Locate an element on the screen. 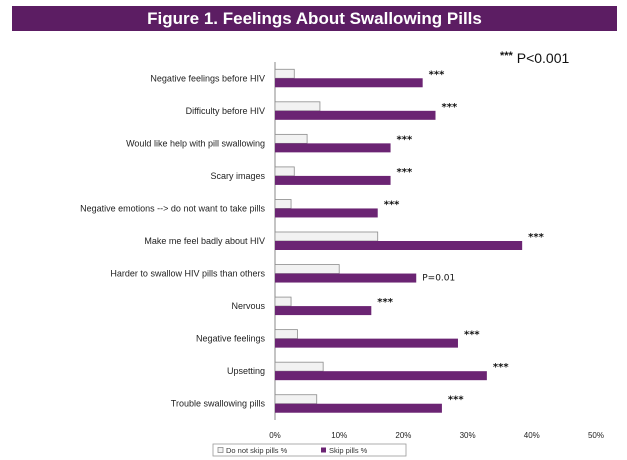 The image size is (627, 460). legend-swatch-do-not-skip is located at coordinates (220, 450).